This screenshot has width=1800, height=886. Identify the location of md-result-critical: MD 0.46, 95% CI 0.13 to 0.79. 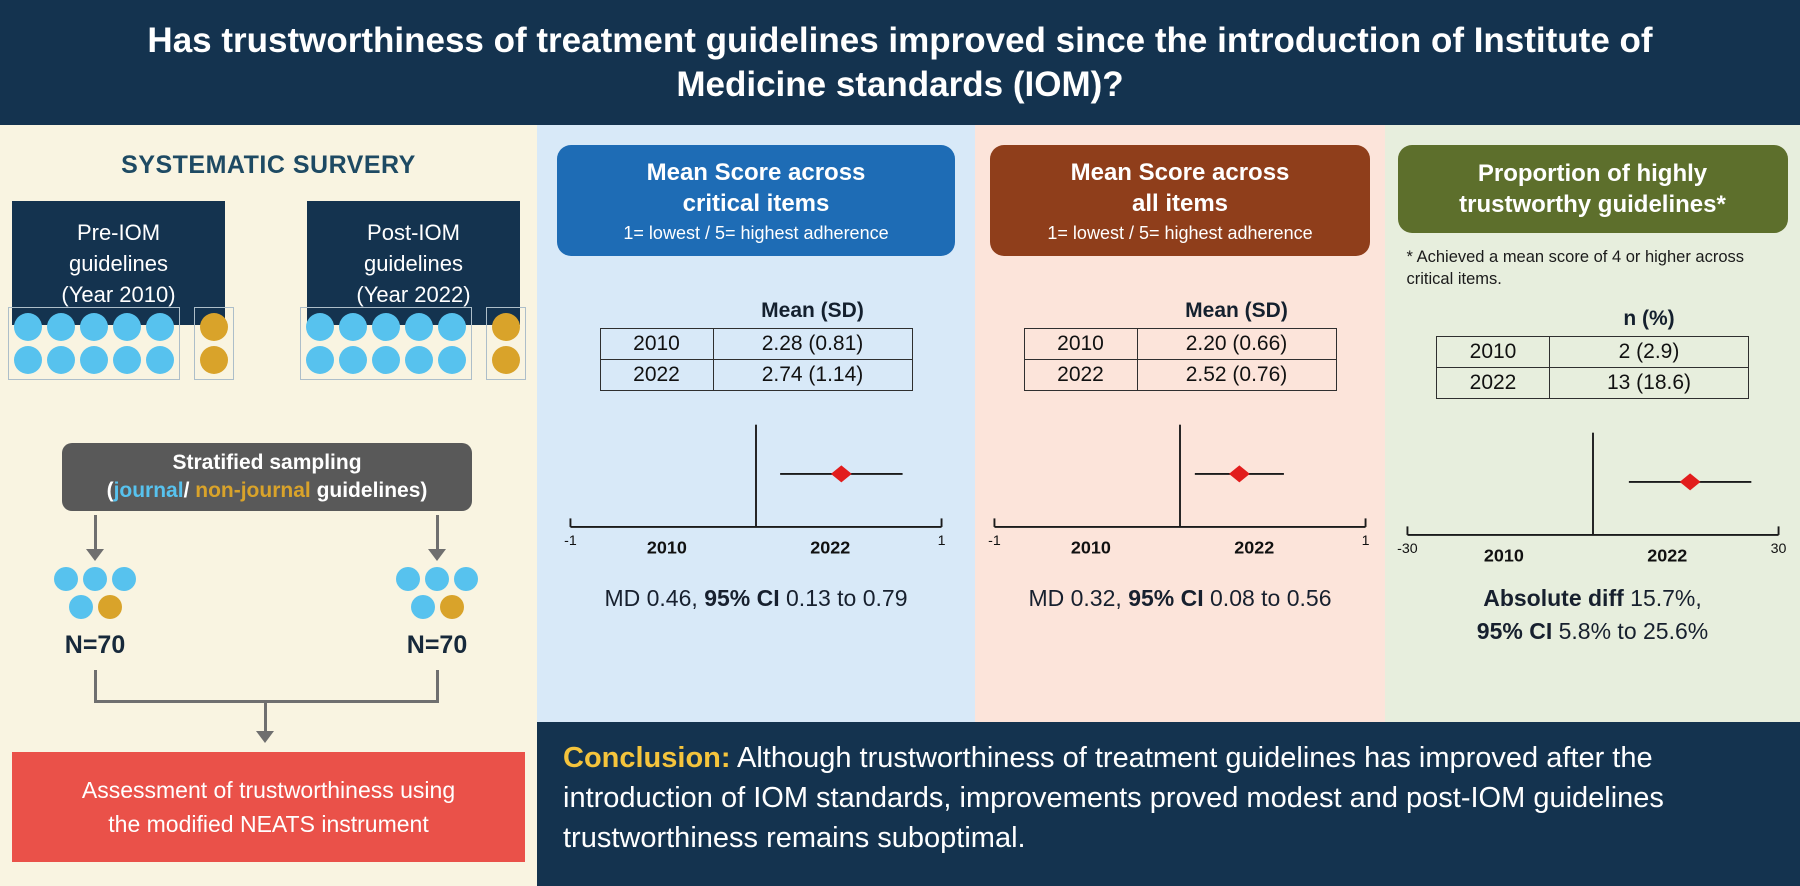
(756, 598).